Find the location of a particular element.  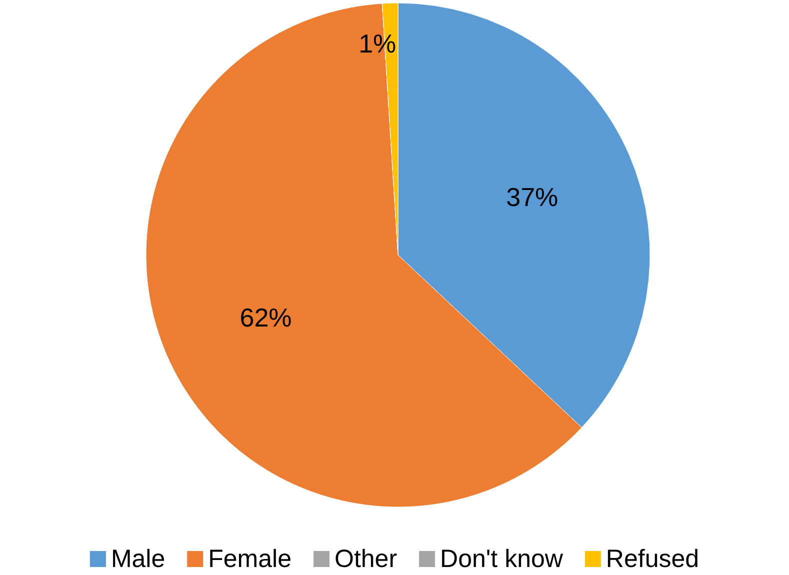

legend-label: Other is located at coordinates (366, 559).